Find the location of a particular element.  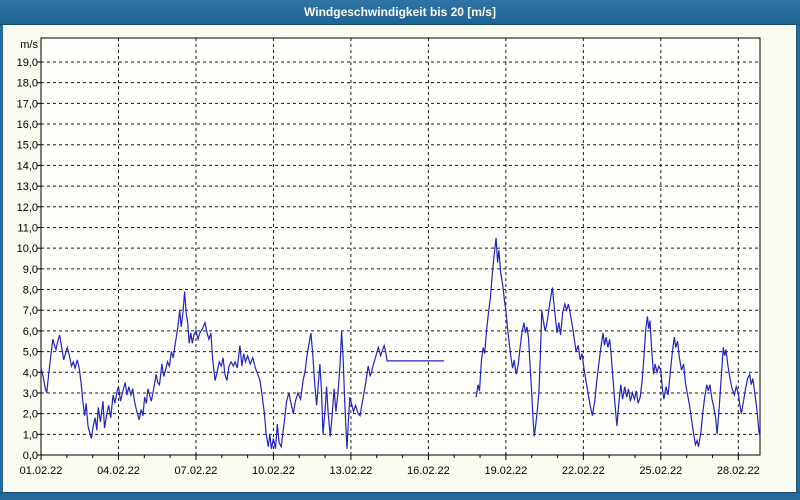

svg-text: 12,0 is located at coordinates (27, 208).